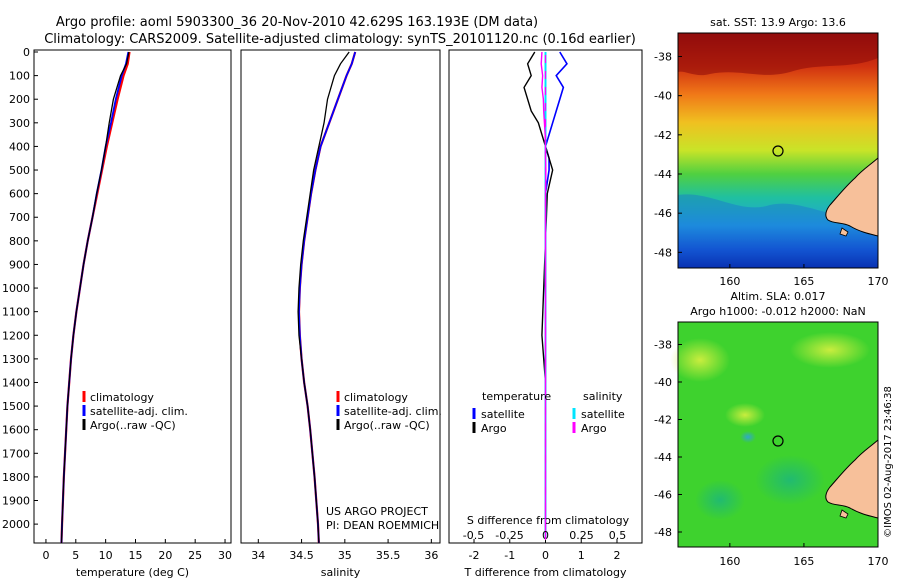 The image size is (900, 584). Describe the element at coordinates (19, 170) in the screenshot. I see `y-tick-label: 500` at that location.